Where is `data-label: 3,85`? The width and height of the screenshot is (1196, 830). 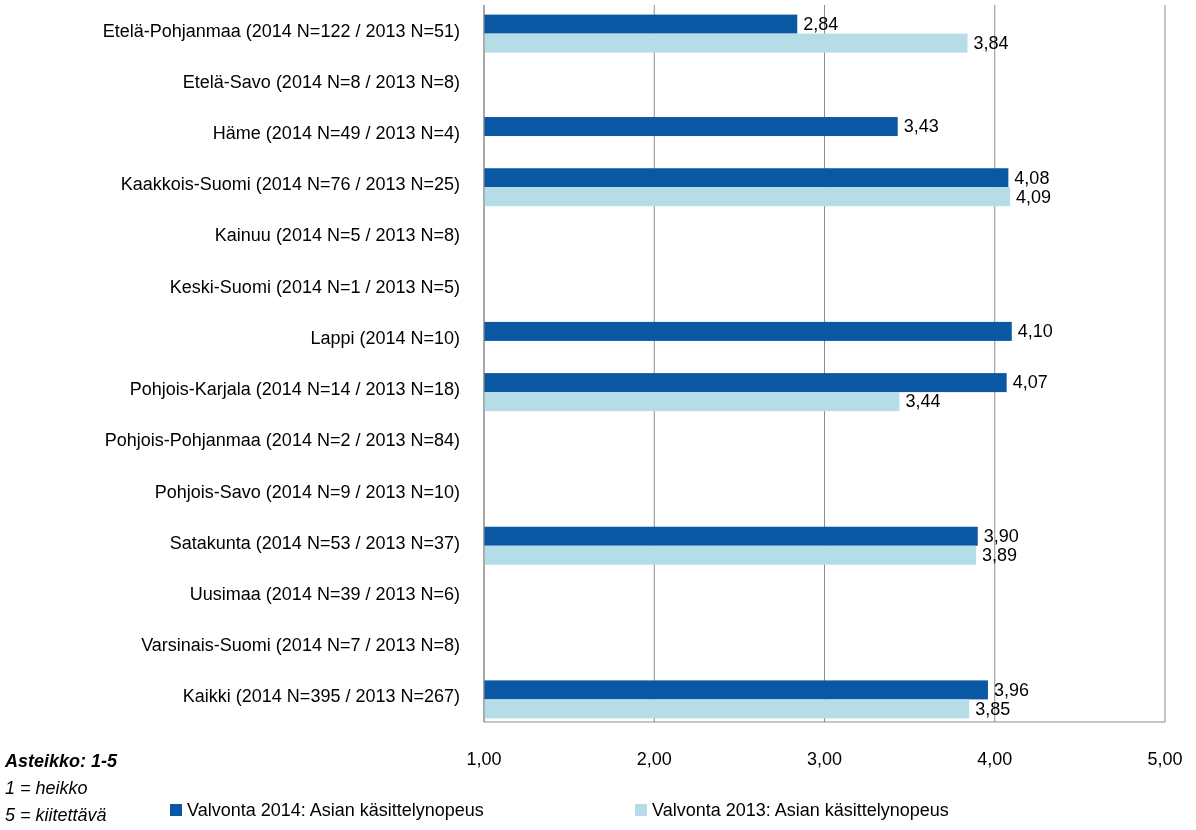 data-label: 3,85 is located at coordinates (993, 708).